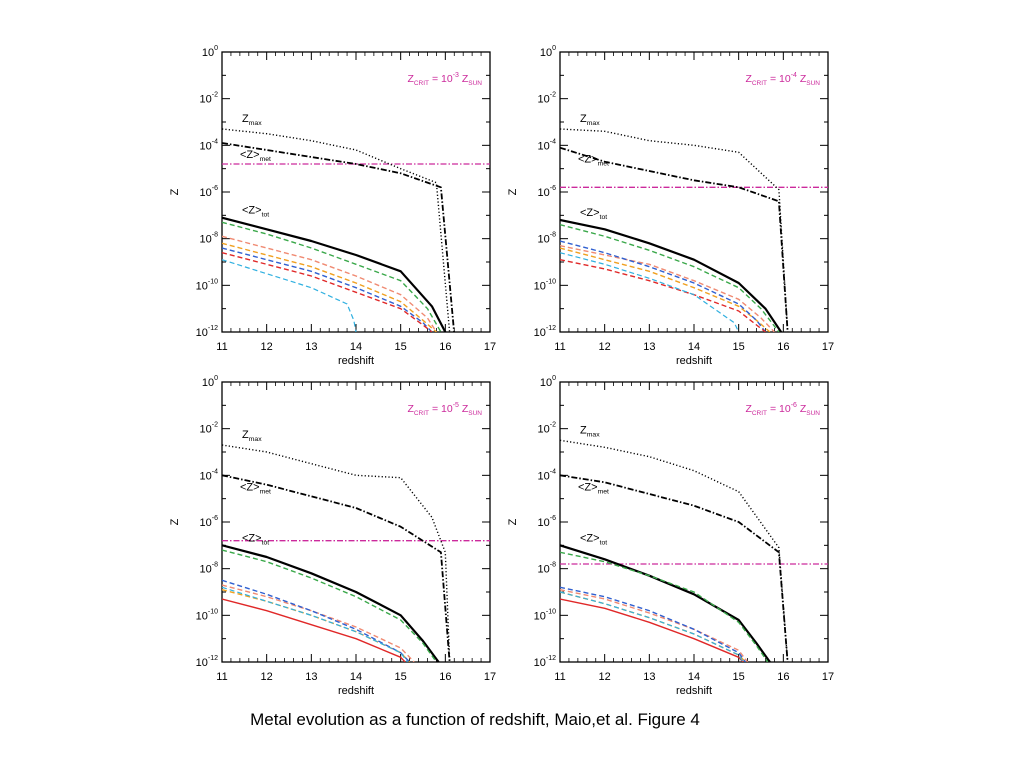  I want to click on zcrit-annotation: ZCRIT = 10-3 ZSUN, so click(444, 79).